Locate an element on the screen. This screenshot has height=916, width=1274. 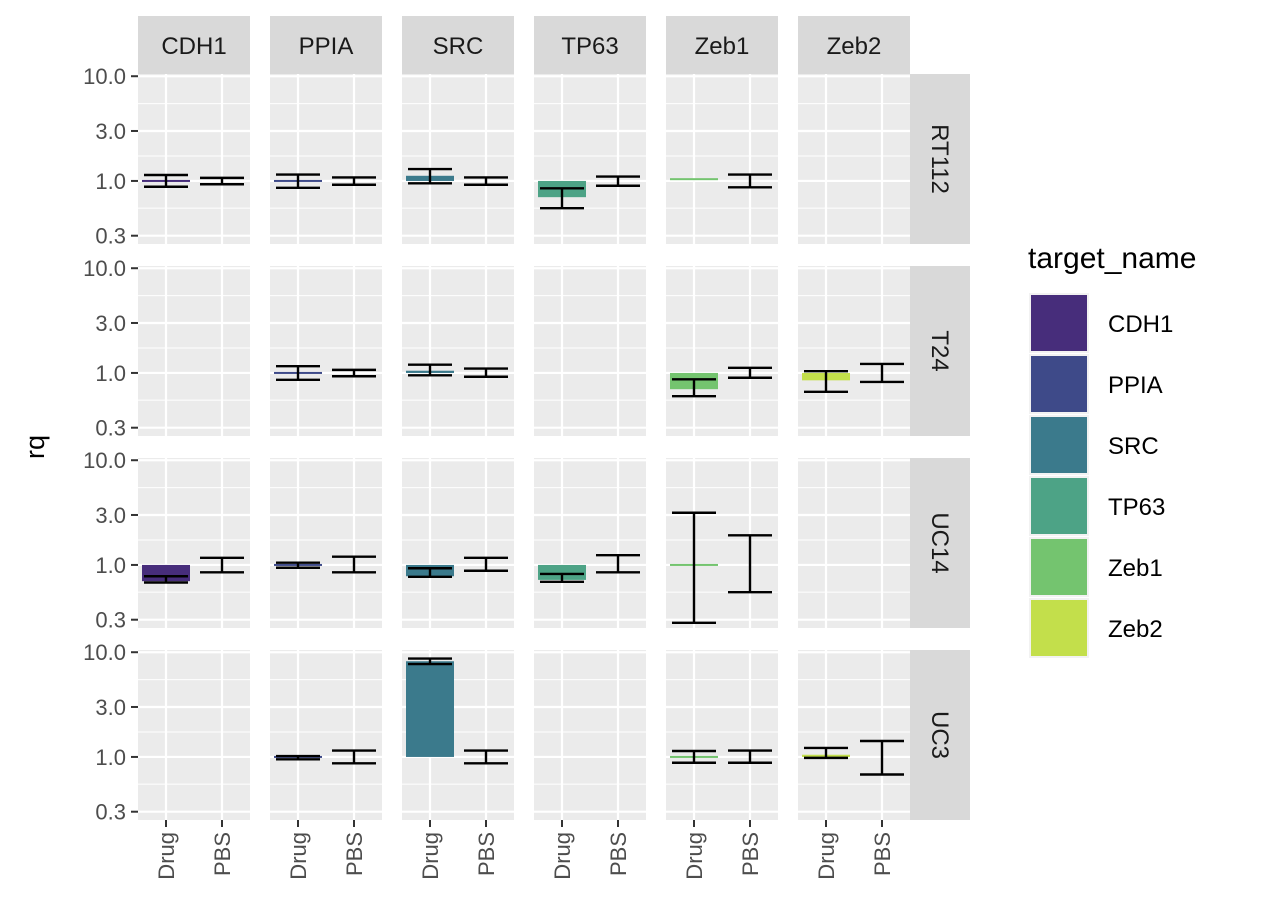
strip-UC3 is located at coordinates (940, 735).